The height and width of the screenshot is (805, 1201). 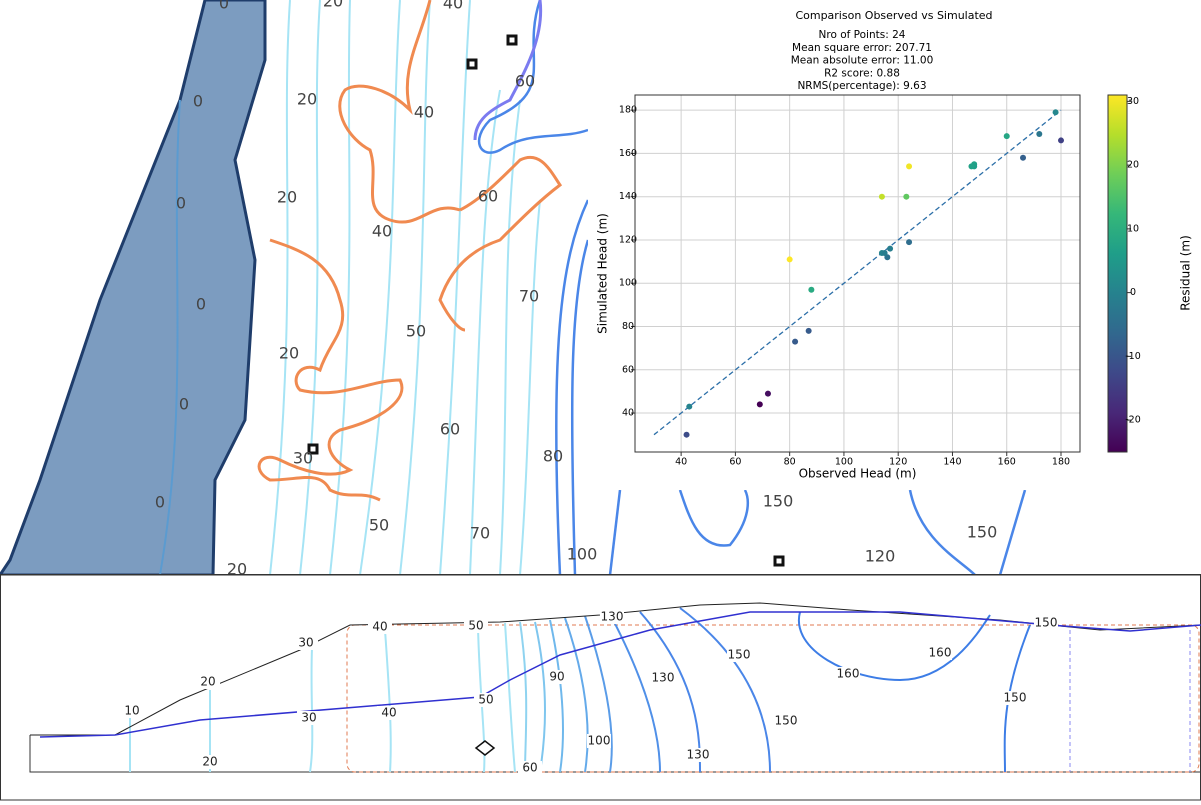 What do you see at coordinates (790, 462) in the screenshot?
I see `x-tick-label: 80` at bounding box center [790, 462].